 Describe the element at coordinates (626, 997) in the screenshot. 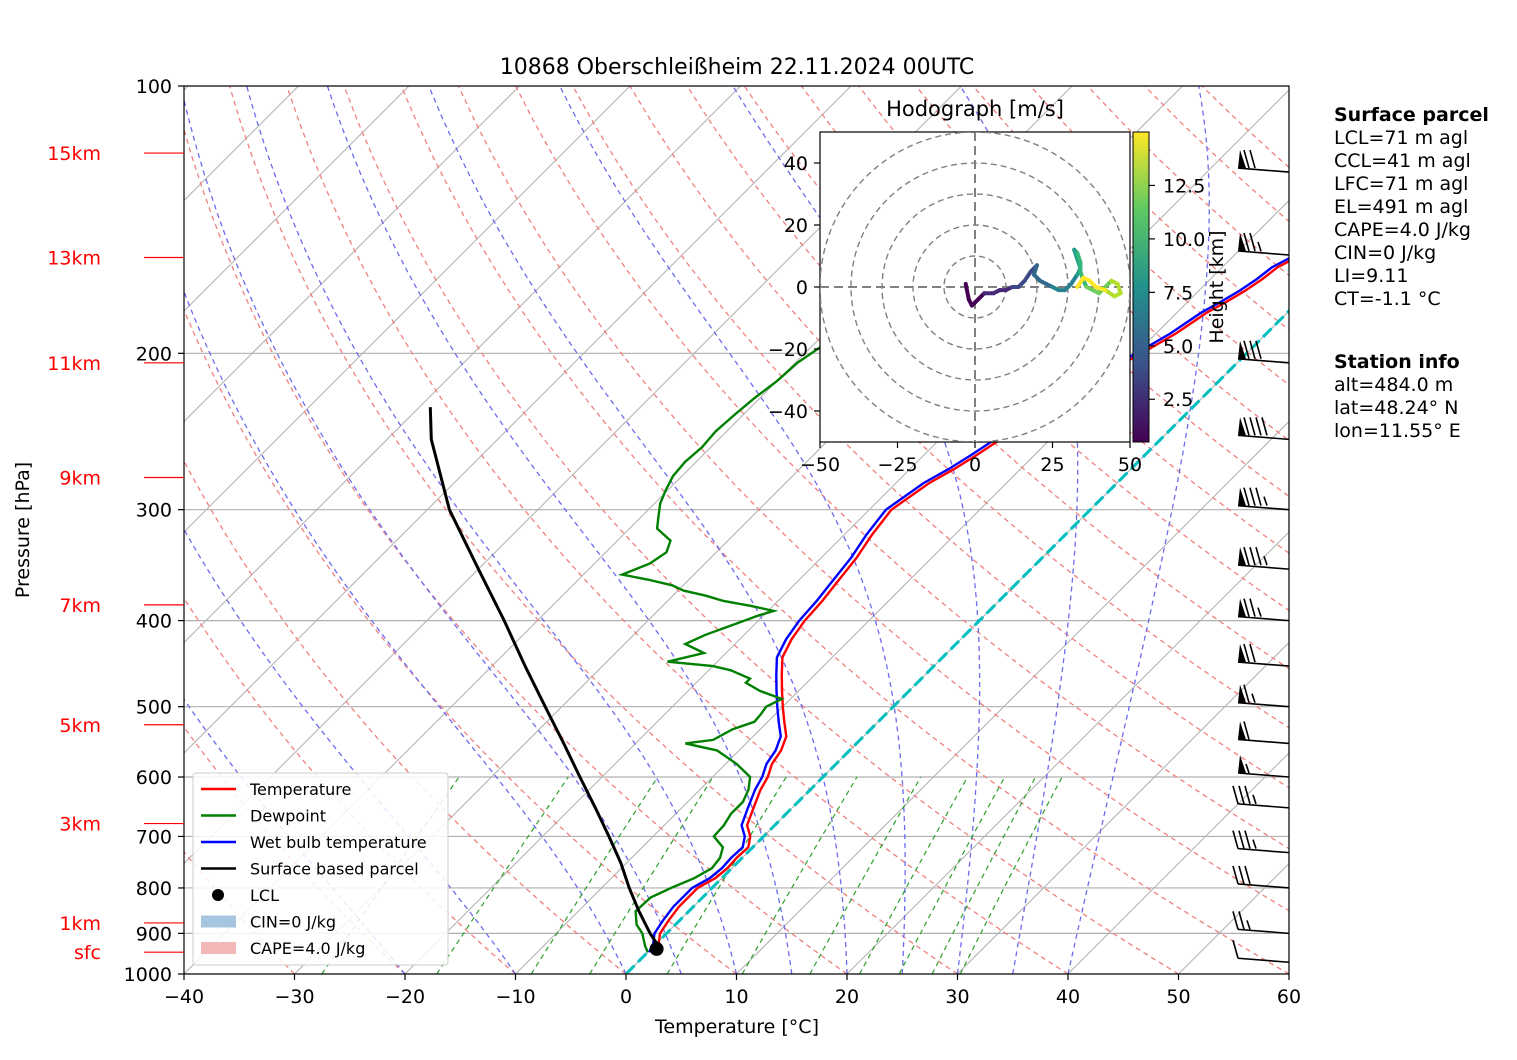

I see `x-tick-label: 0` at that location.